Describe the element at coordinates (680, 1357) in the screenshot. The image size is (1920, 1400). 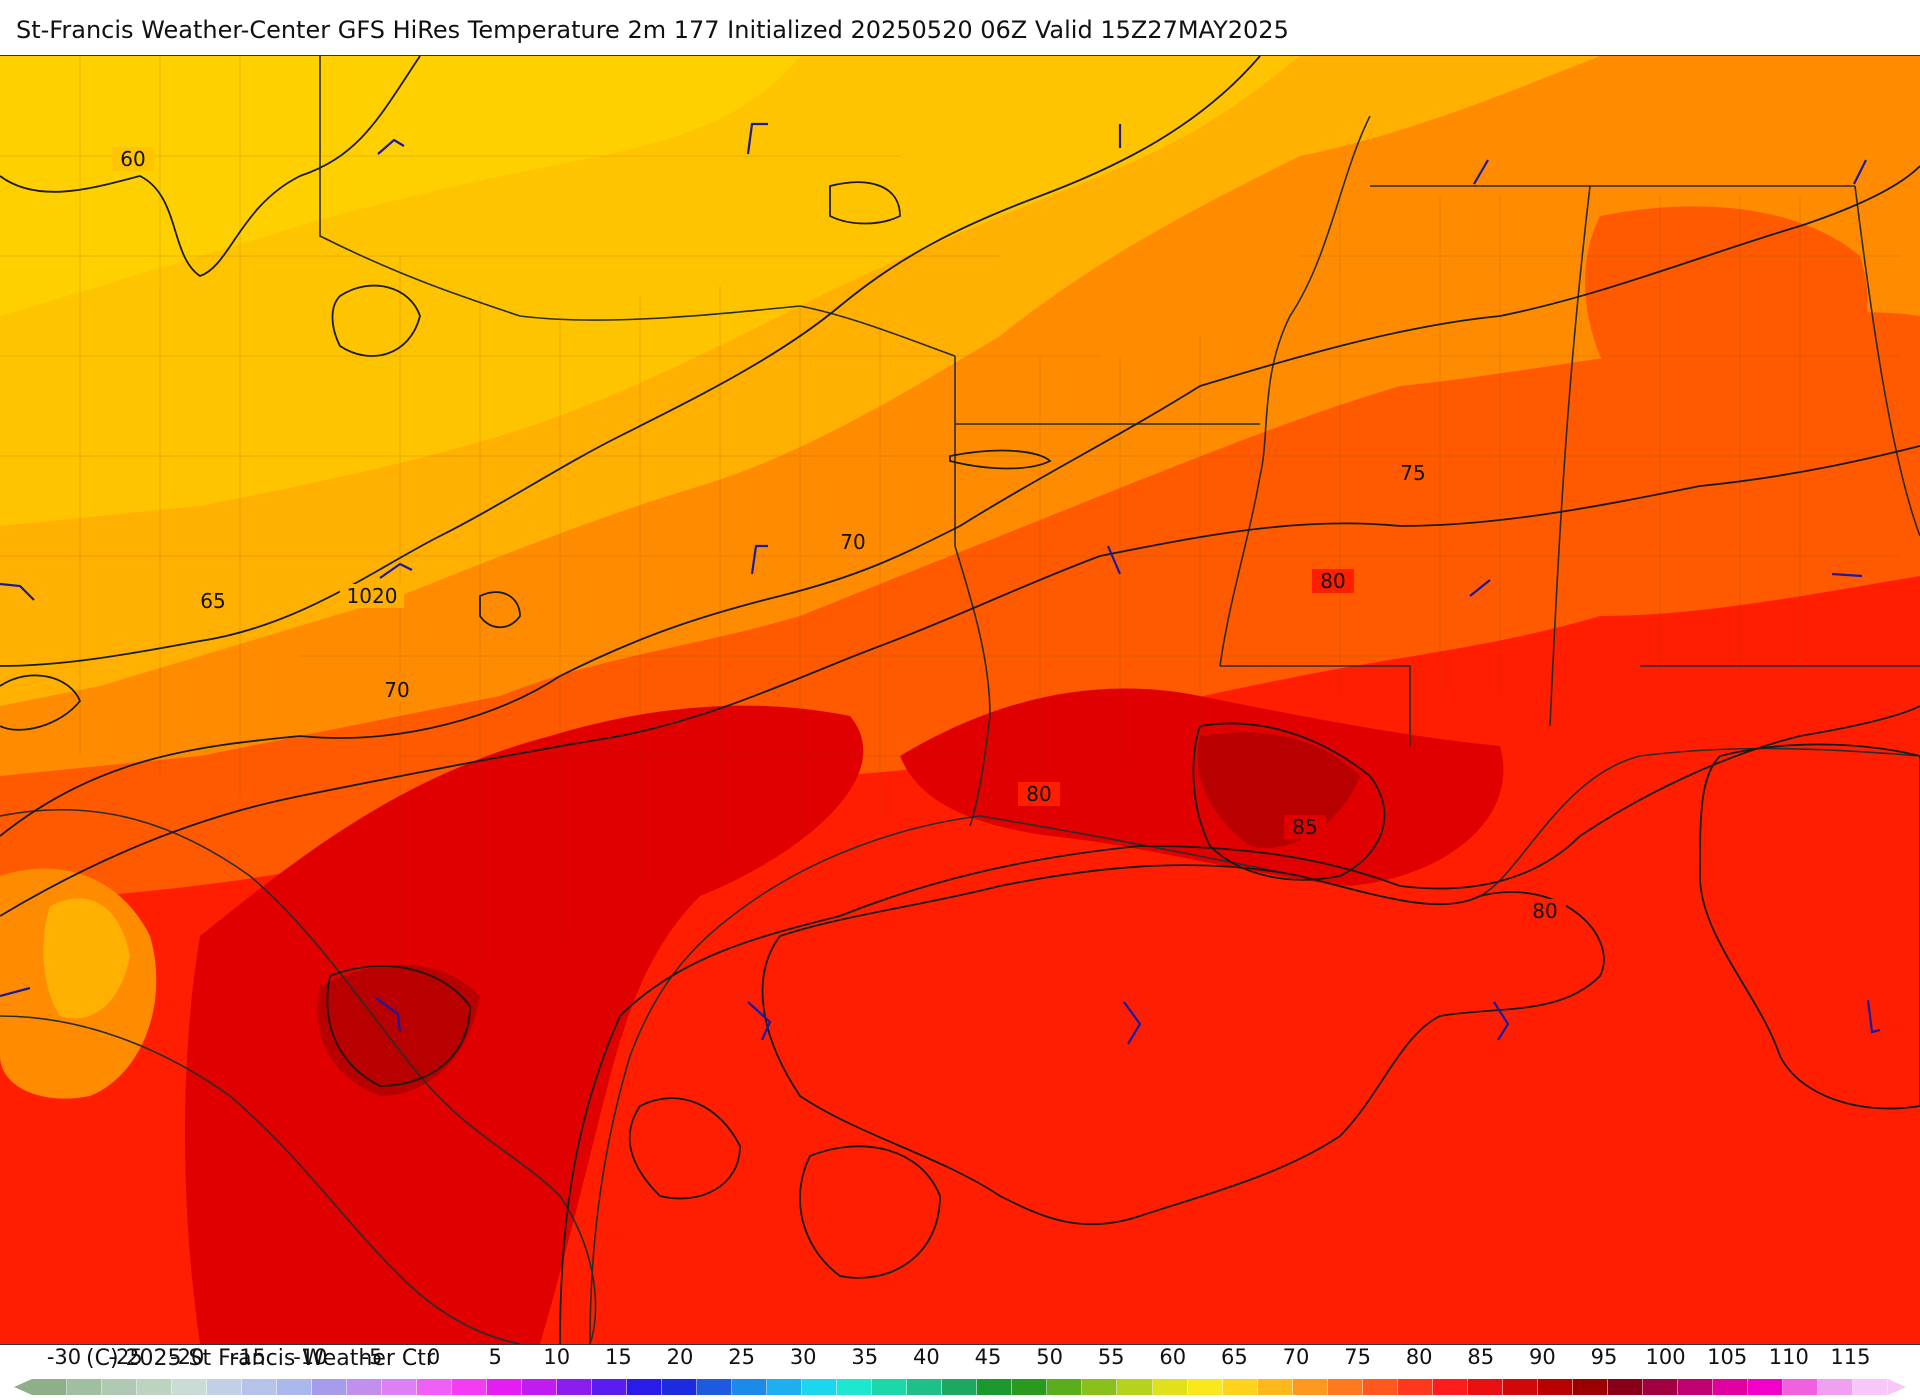
I see `colorbar-tick-label: 20` at that location.